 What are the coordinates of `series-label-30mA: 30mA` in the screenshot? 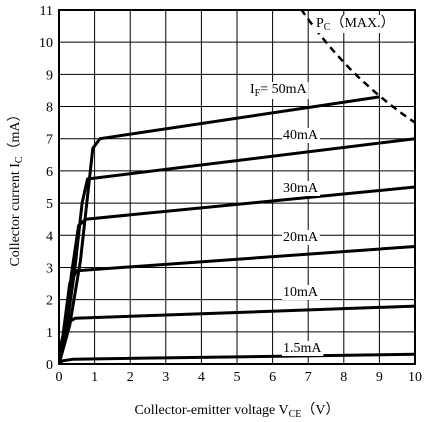 It's located at (301, 188).